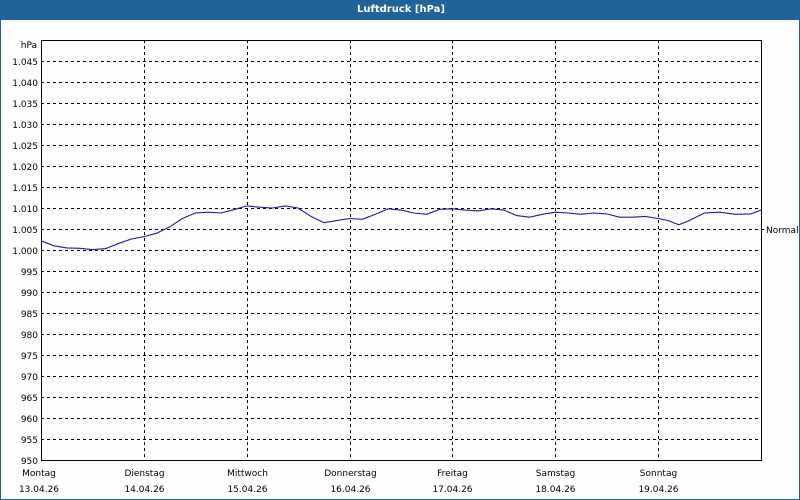  Describe the element at coordinates (29, 357) in the screenshot. I see `y-tick-label: 975` at that location.